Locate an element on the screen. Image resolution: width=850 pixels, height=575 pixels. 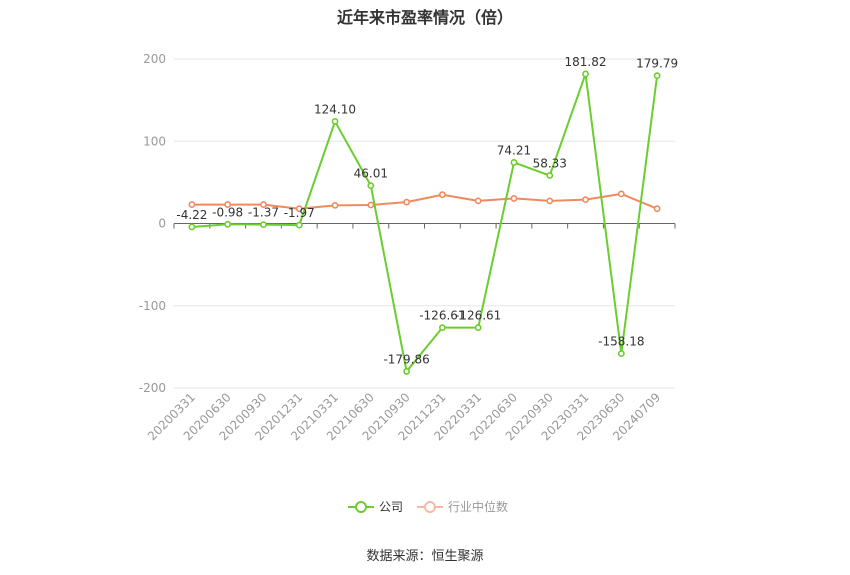
legend: 公司 行业中位数 is located at coordinates (435, 506).